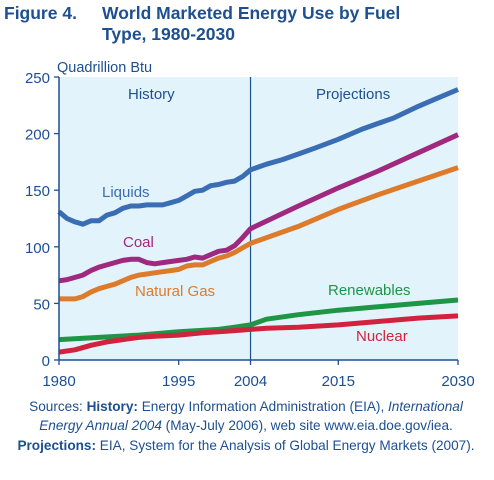 The image size is (494, 480). What do you see at coordinates (37, 191) in the screenshot?
I see `y-tick-label: 150` at bounding box center [37, 191].